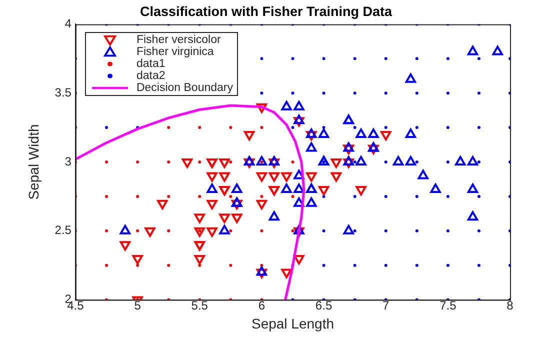 The height and width of the screenshot is (337, 560). I want to click on legend-label: data1, so click(151, 64).